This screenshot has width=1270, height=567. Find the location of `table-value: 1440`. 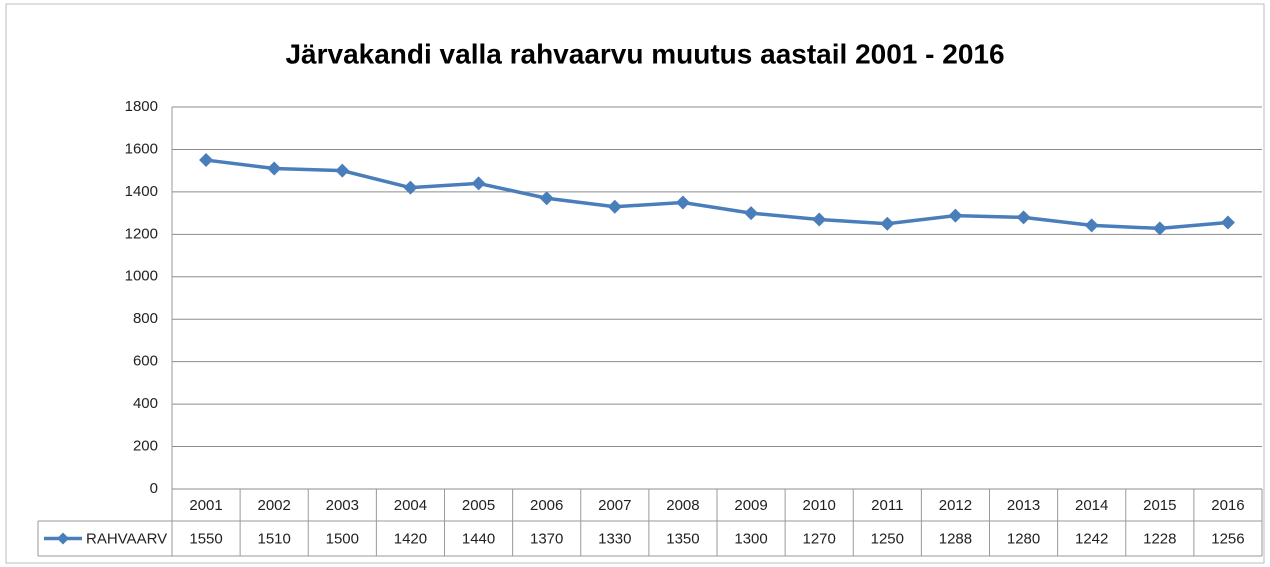

table-value: 1440 is located at coordinates (478, 538).